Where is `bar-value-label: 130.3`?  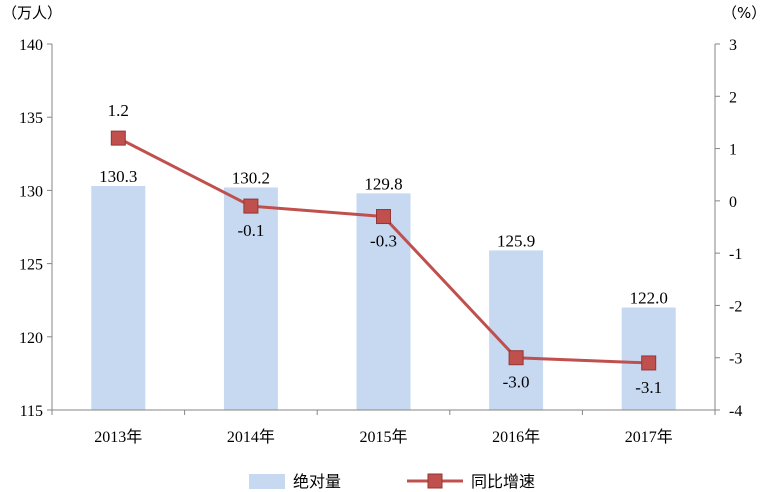 bar-value-label: 130.3 is located at coordinates (118, 176).